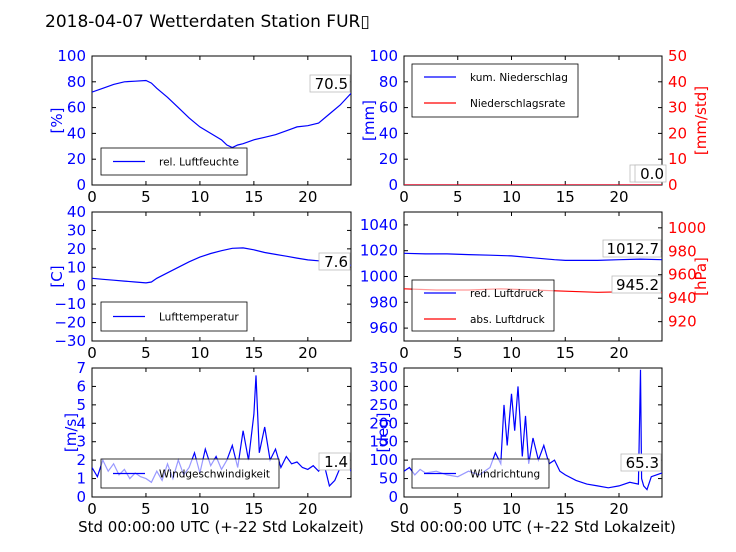  Describe the element at coordinates (687, 228) in the screenshot. I see `y2-tick-label: 1000` at that location.